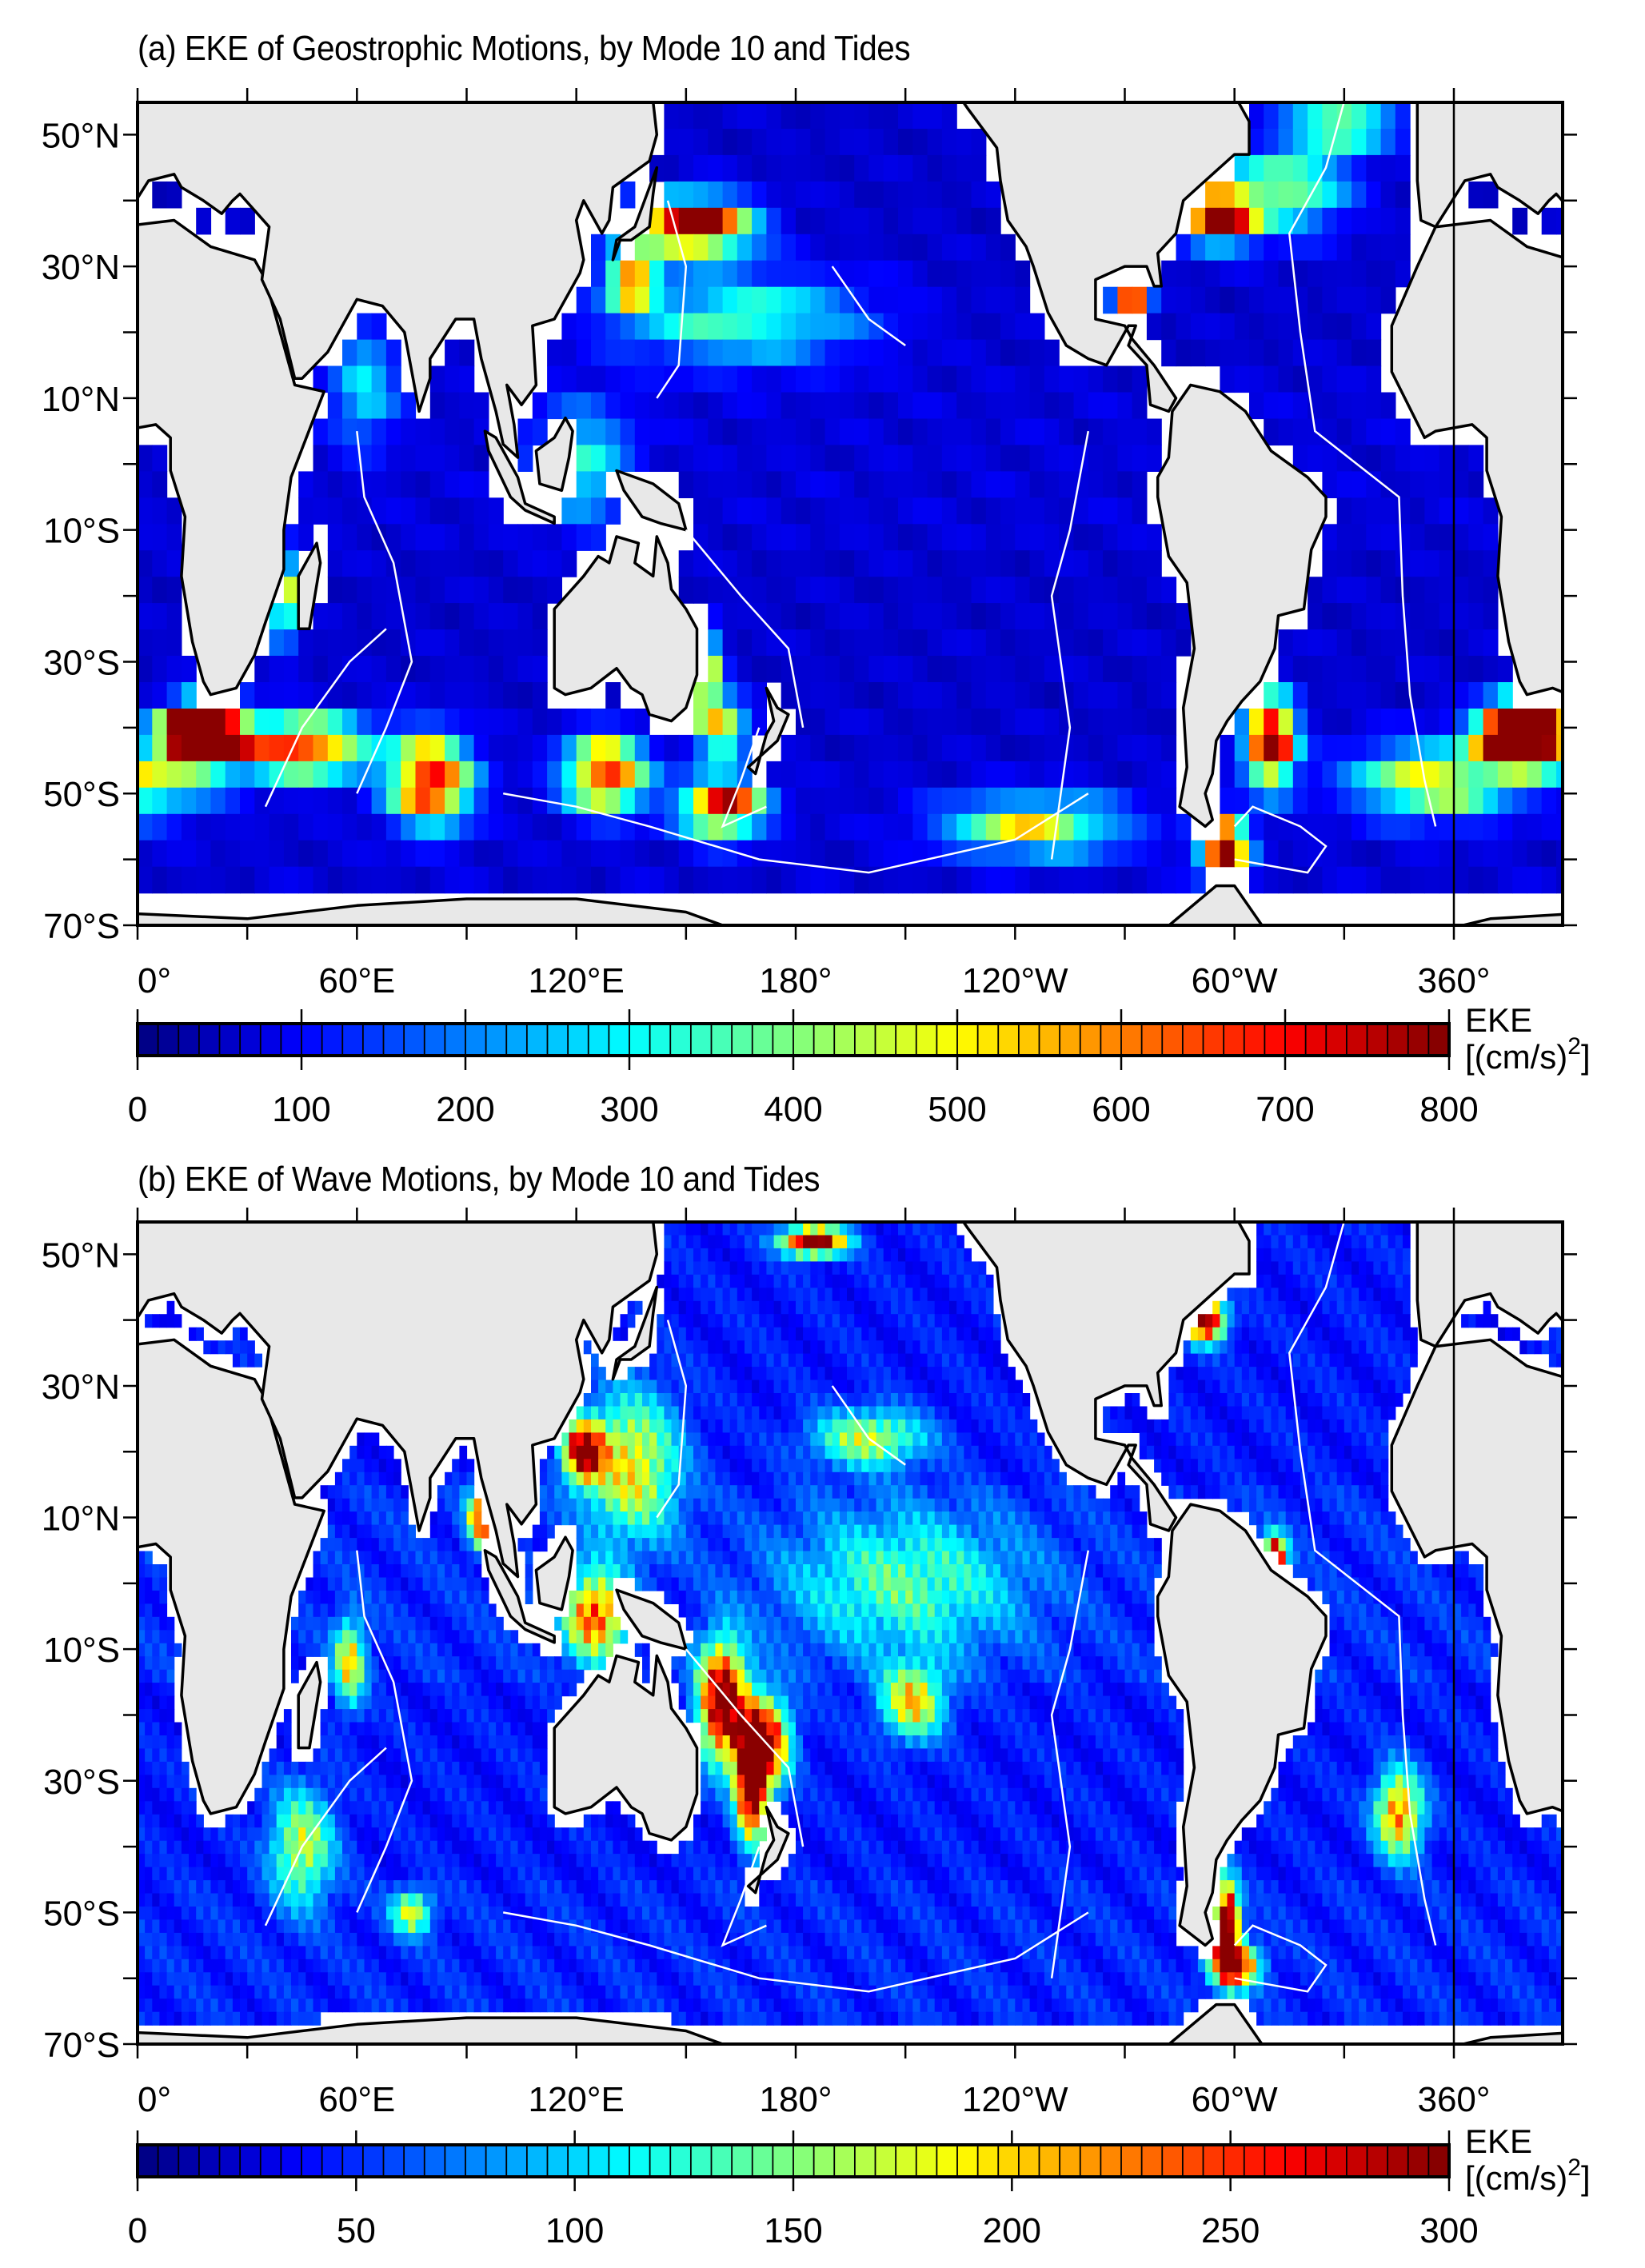 This screenshot has width=1645, height=2268. Describe the element at coordinates (356, 2230) in the screenshot. I see `colorbar-tick-label: 50` at that location.